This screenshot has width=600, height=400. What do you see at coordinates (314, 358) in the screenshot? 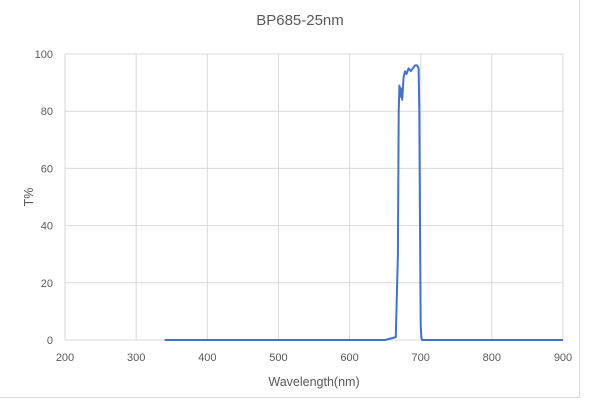
I see `x-axis-ticks: 200 300 400 500 600 700 800 900` at bounding box center [314, 358].